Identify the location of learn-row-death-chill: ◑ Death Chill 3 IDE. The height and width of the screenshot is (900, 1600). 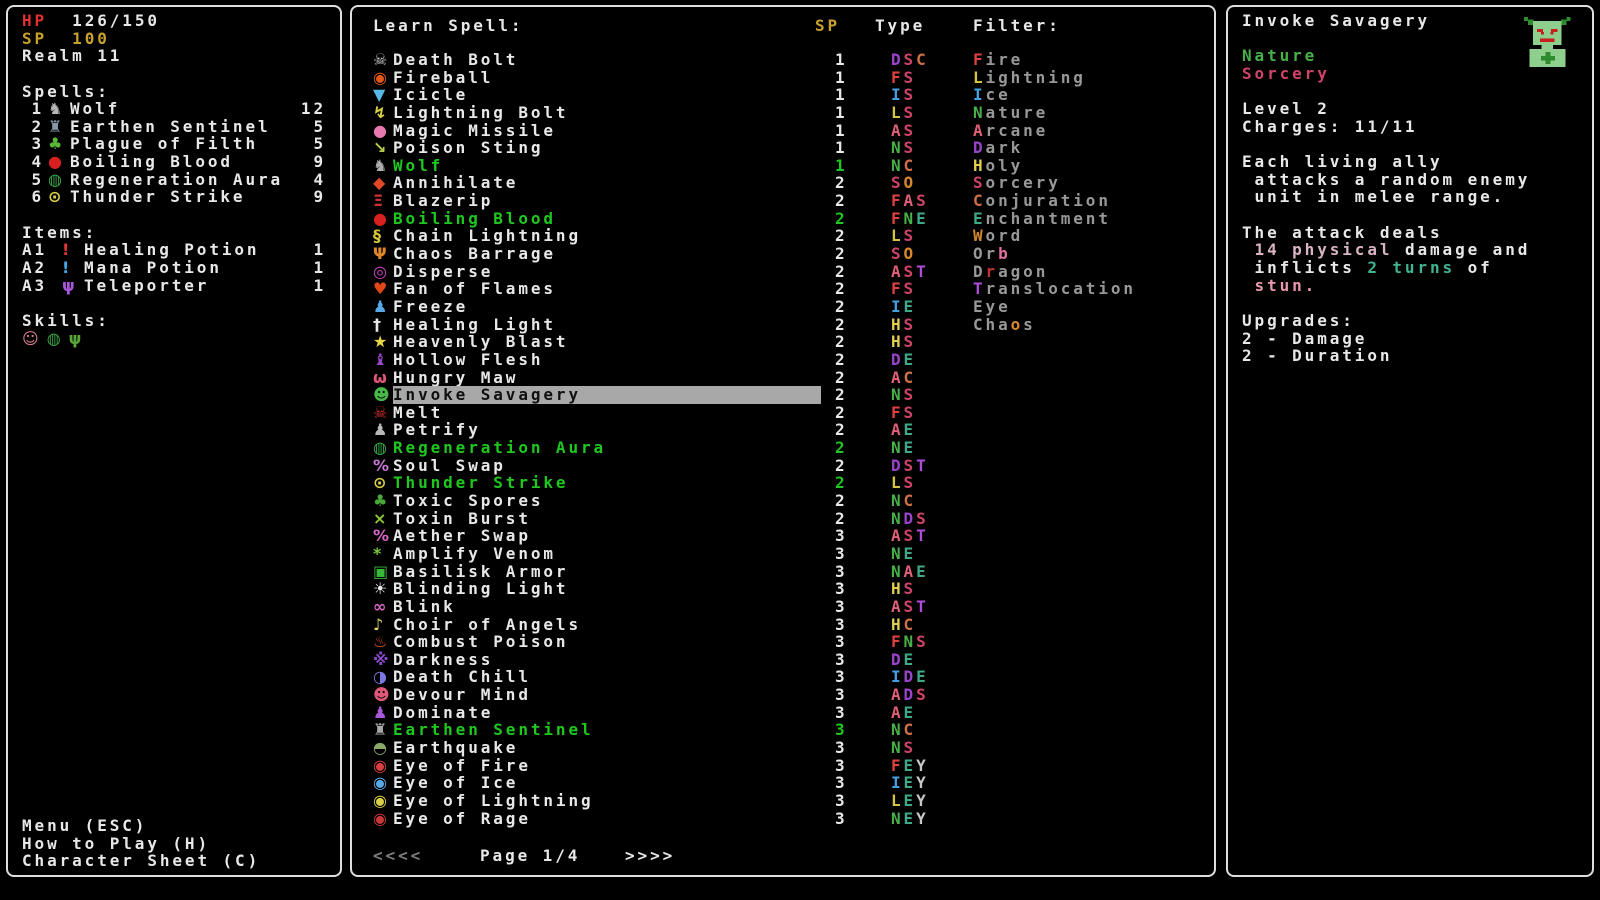
(723, 677).